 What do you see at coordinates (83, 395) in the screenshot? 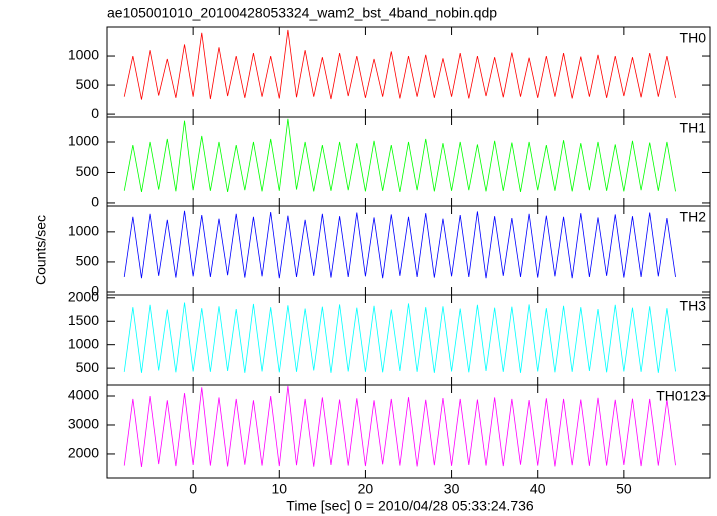
I see `y-tick-label: 4000` at bounding box center [83, 395].